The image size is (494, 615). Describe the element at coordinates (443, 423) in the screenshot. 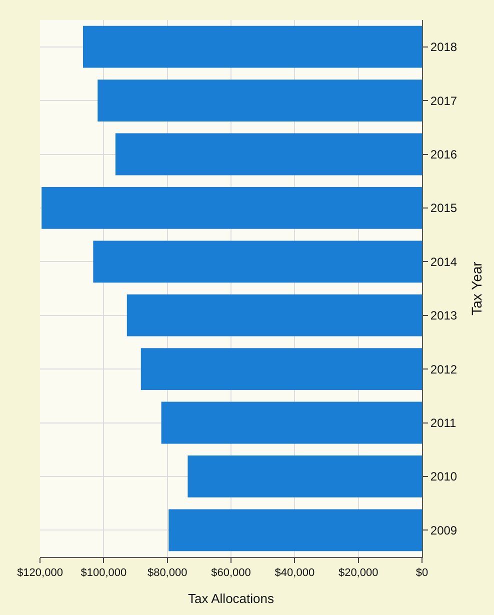

I see `y-tick-label: 2011` at that location.